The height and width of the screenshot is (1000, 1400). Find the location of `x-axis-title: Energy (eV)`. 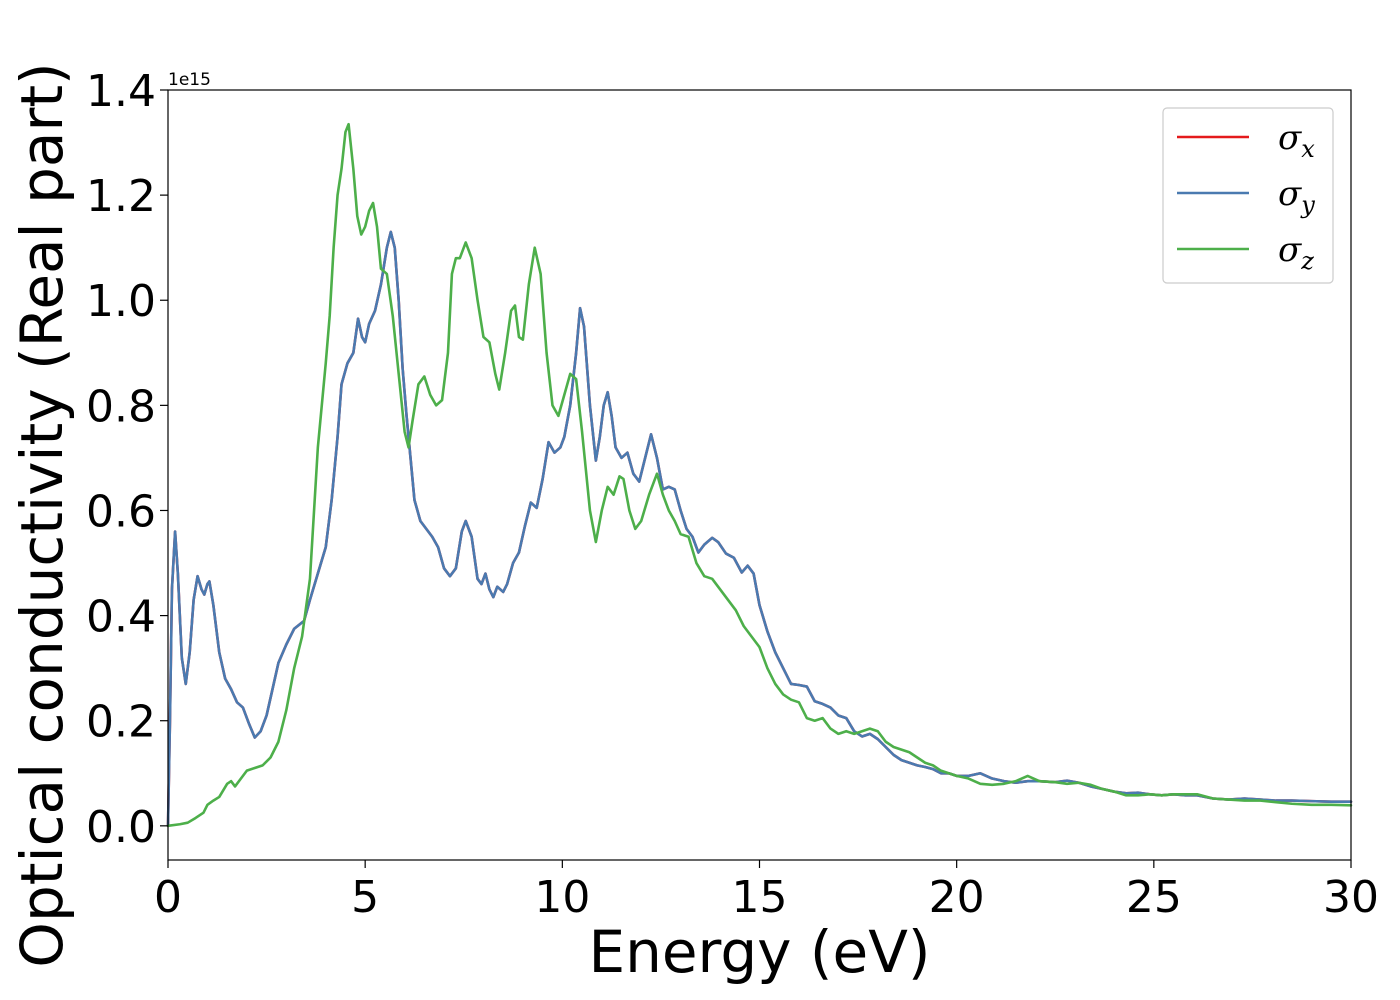

x-axis-title: Energy (eV) is located at coordinates (759, 952).